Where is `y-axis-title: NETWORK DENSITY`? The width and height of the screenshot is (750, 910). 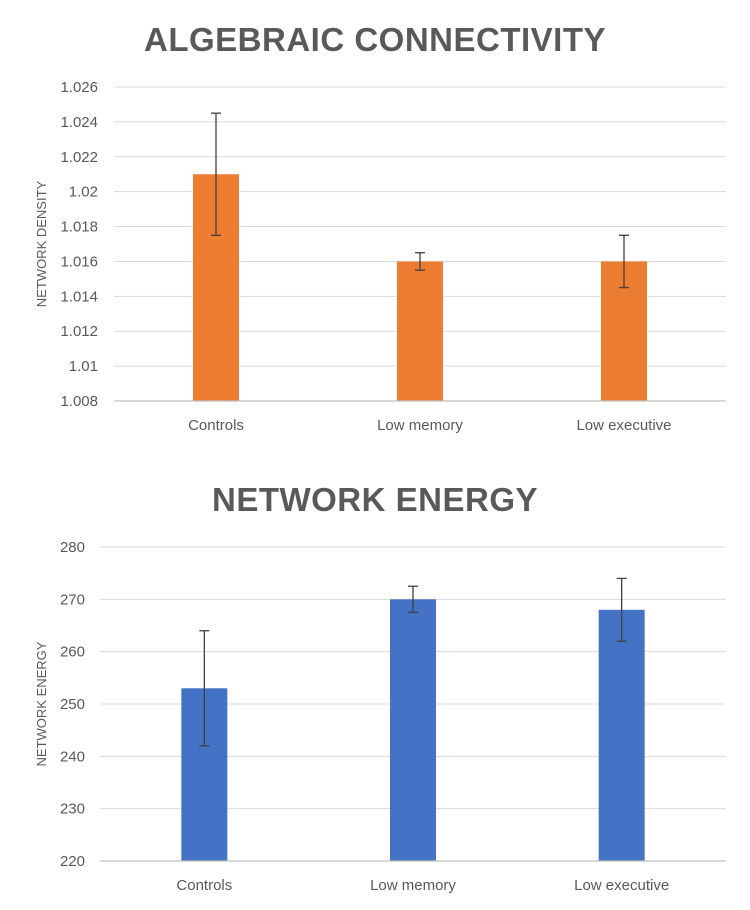
y-axis-title: NETWORK DENSITY is located at coordinates (41, 243).